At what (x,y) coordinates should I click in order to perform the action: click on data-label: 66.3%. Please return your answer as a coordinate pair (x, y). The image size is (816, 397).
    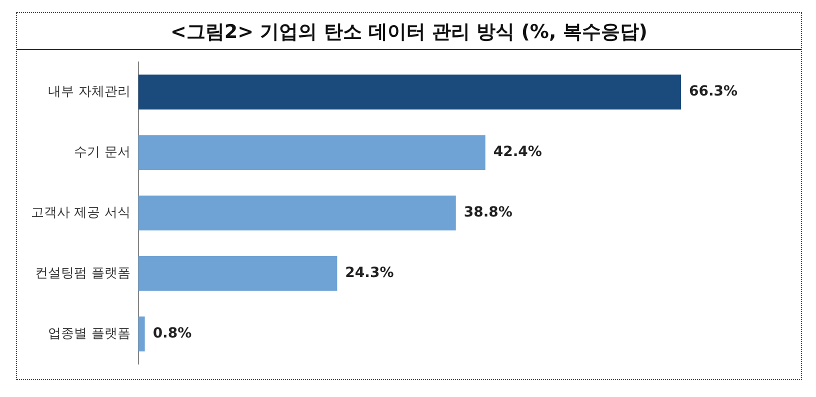
    Looking at the image, I should click on (713, 92).